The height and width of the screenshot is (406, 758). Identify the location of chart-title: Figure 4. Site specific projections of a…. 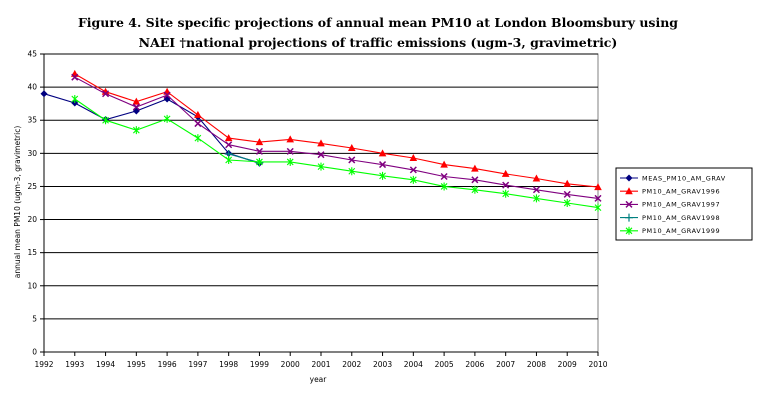
(378, 32).